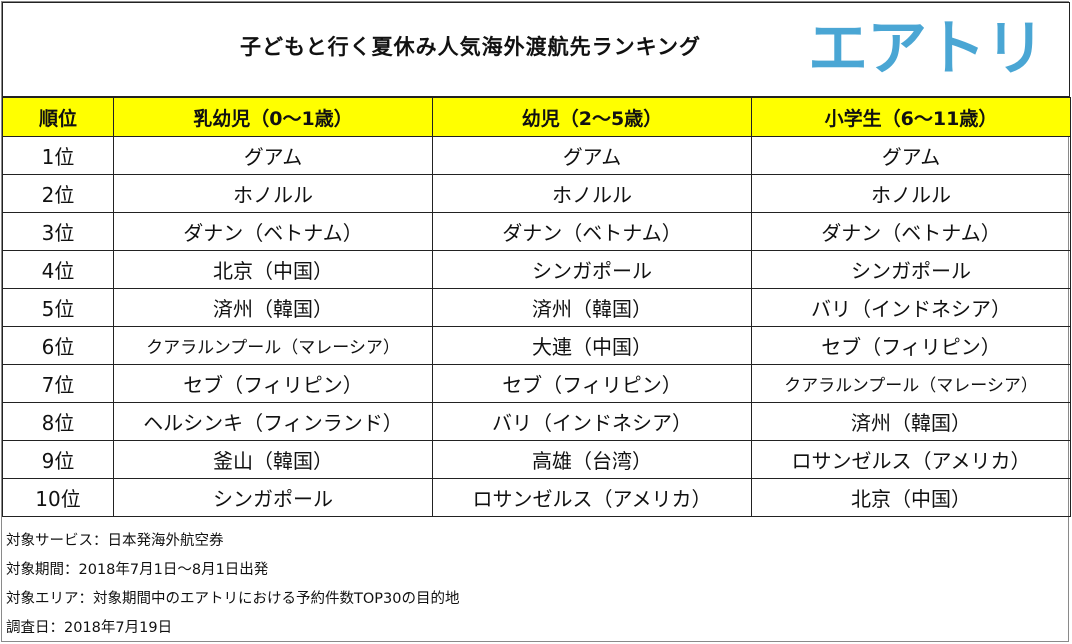  Describe the element at coordinates (592, 231) in the screenshot. I see `toddler-destination: ダナン（ベトナム）` at that location.